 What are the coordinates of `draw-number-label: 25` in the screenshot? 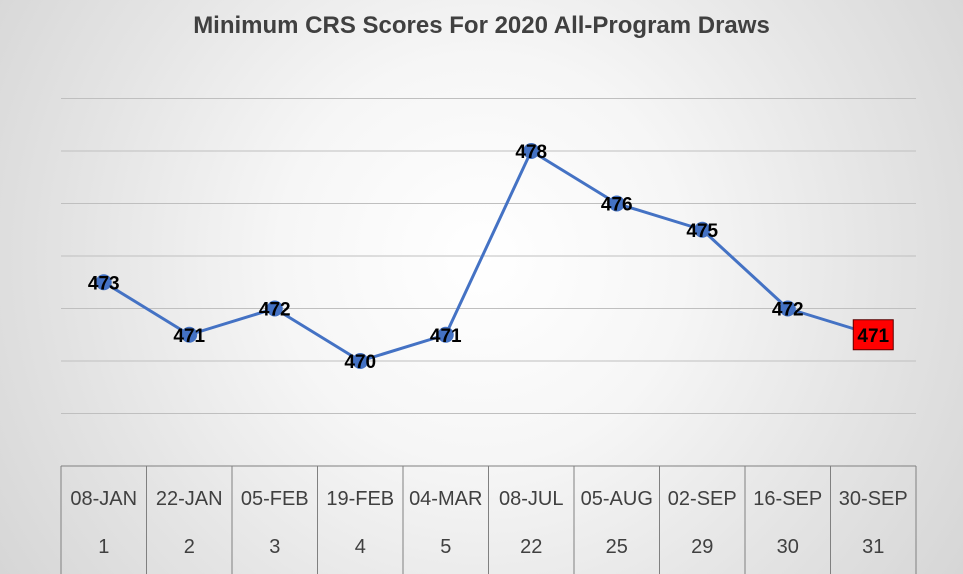 It's located at (617, 547).